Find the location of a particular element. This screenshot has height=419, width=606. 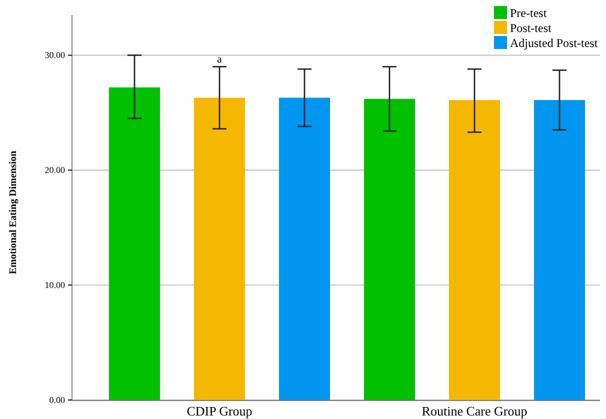

legend-label: Pre-test is located at coordinates (529, 13).